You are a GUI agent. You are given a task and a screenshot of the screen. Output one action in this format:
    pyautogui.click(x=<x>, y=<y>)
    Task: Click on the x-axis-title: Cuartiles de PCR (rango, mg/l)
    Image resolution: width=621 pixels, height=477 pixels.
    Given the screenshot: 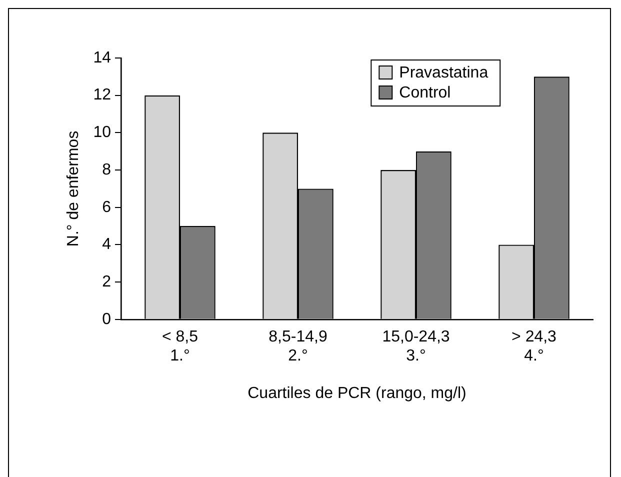 What is the action you would take?
    pyautogui.click(x=357, y=393)
    